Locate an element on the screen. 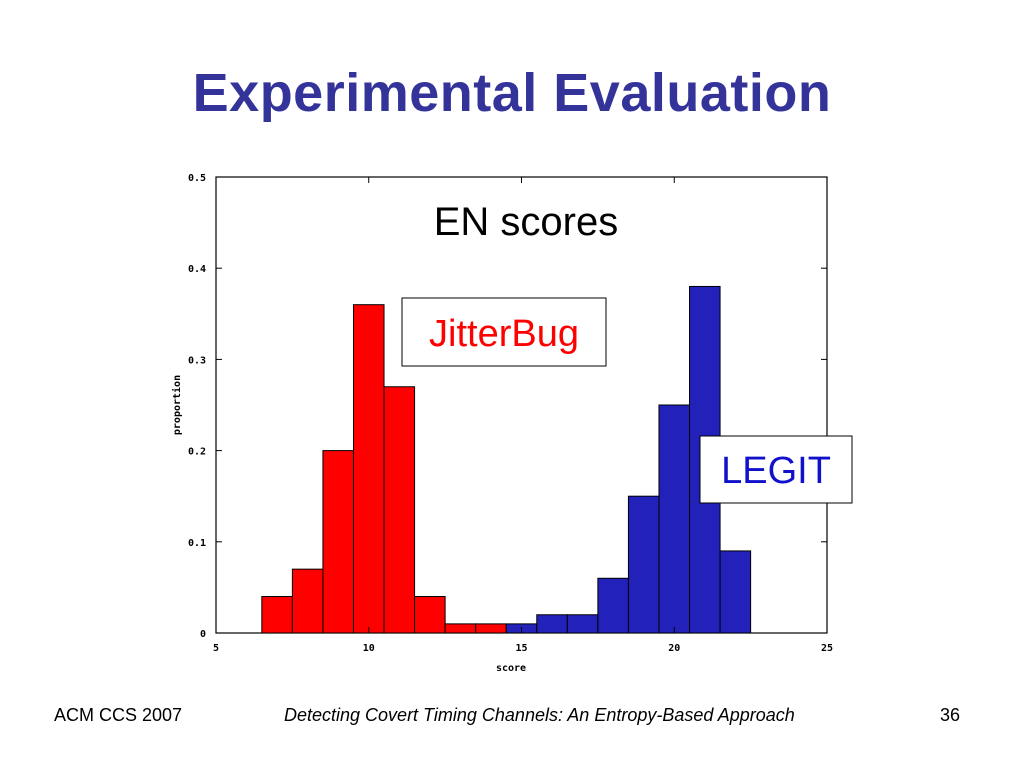  x-tick-label: 10 is located at coordinates (369, 648).